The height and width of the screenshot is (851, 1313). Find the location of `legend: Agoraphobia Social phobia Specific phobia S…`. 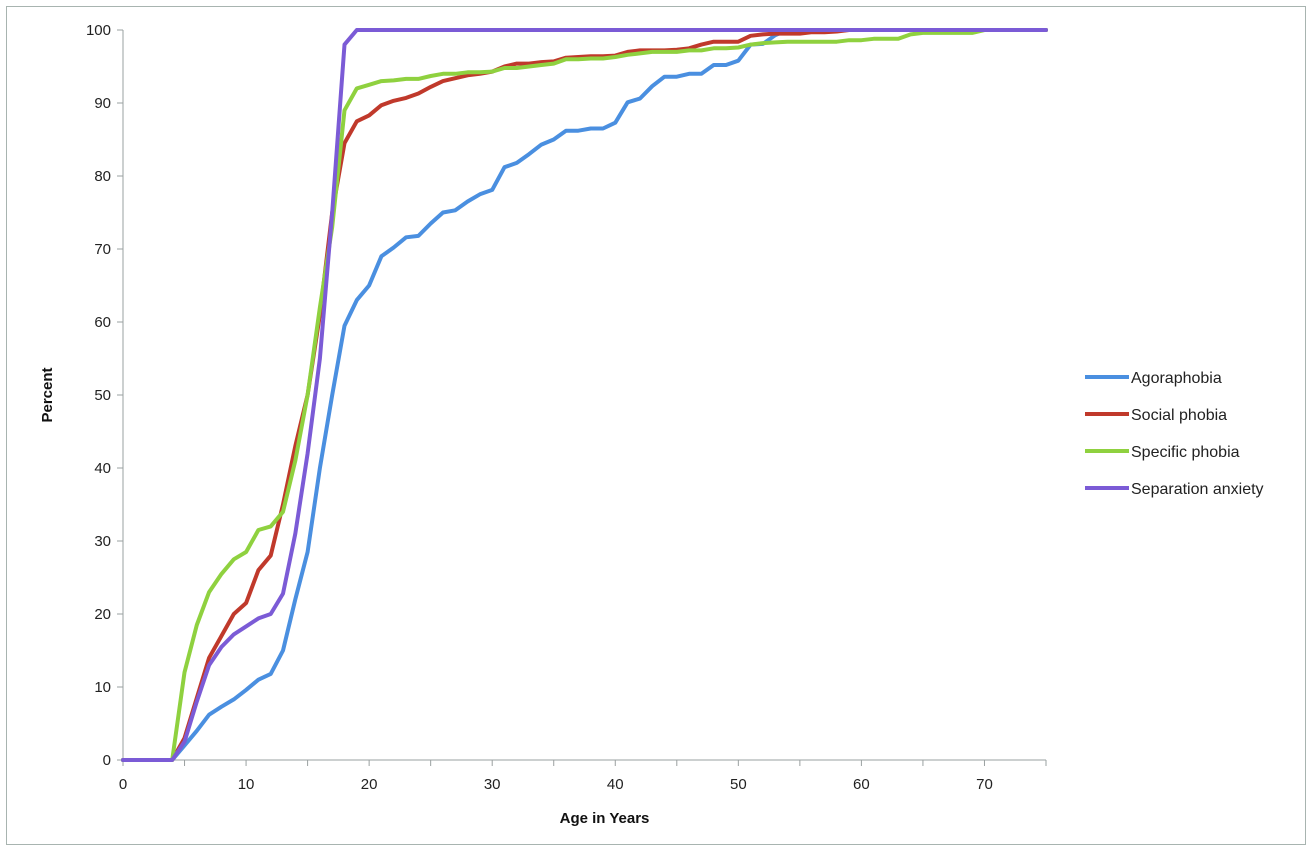

legend: Agoraphobia Social phobia Specific phobia S… is located at coordinates (1174, 434).